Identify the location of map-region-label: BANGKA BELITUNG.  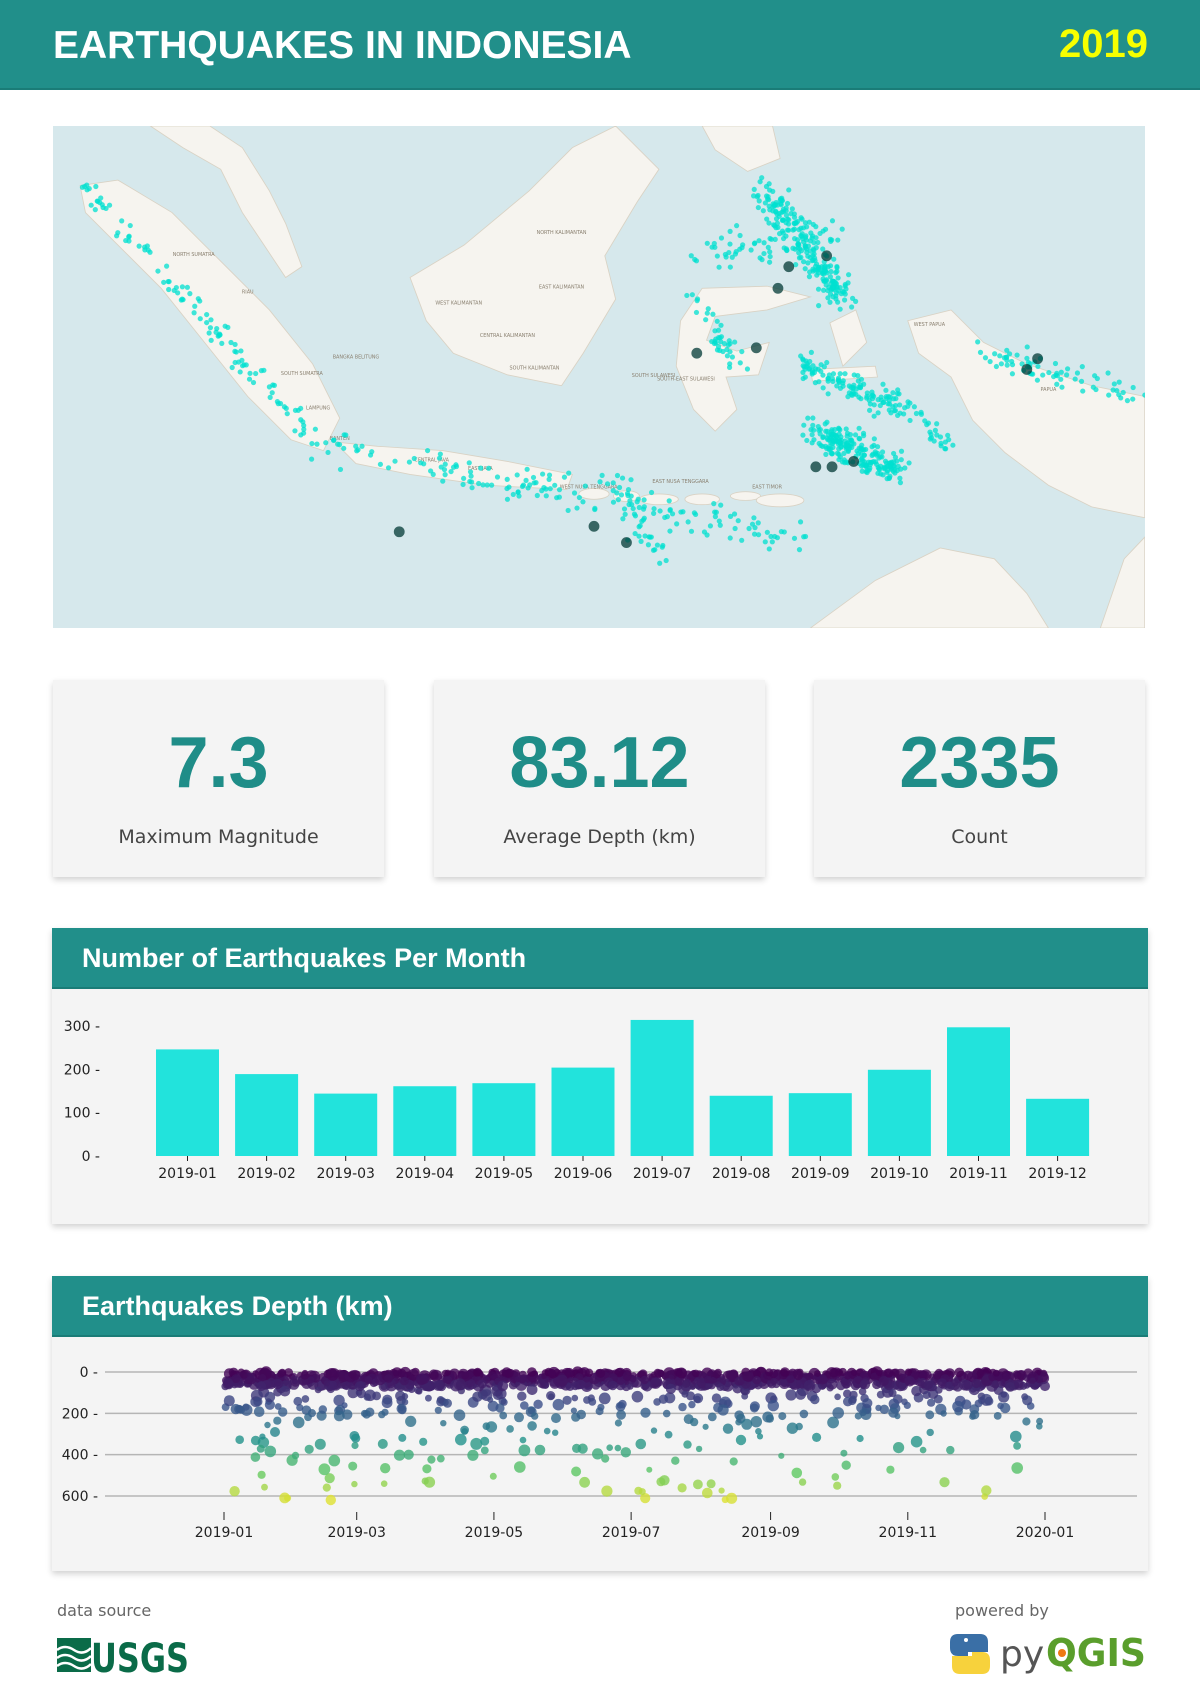
(356, 358).